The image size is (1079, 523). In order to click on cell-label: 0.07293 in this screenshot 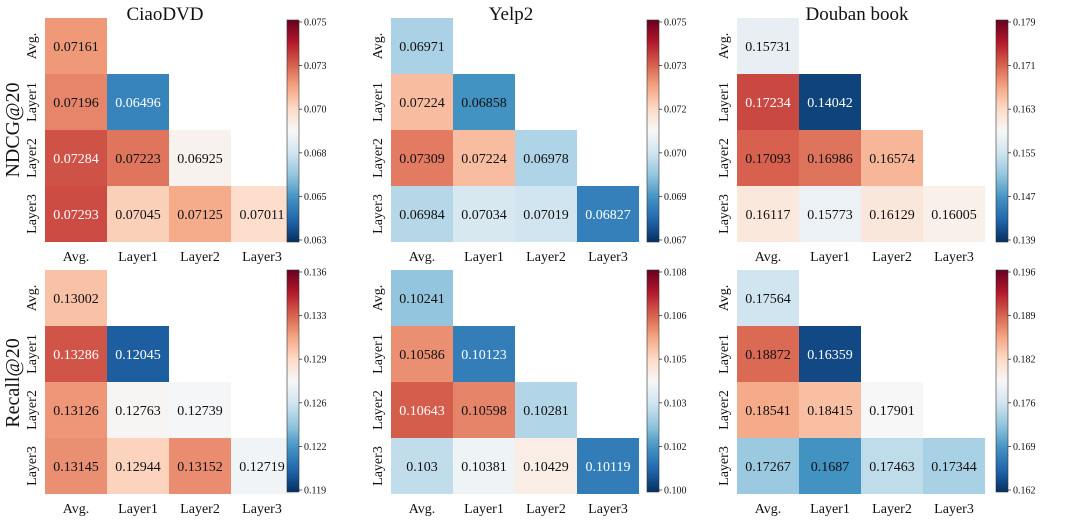, I will do `click(76, 215)`.